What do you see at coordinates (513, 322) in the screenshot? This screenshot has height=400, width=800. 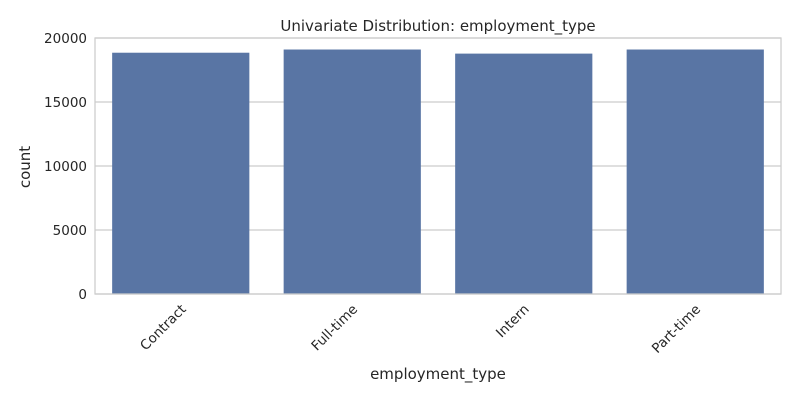 I see `x-tick-label: Intern` at bounding box center [513, 322].